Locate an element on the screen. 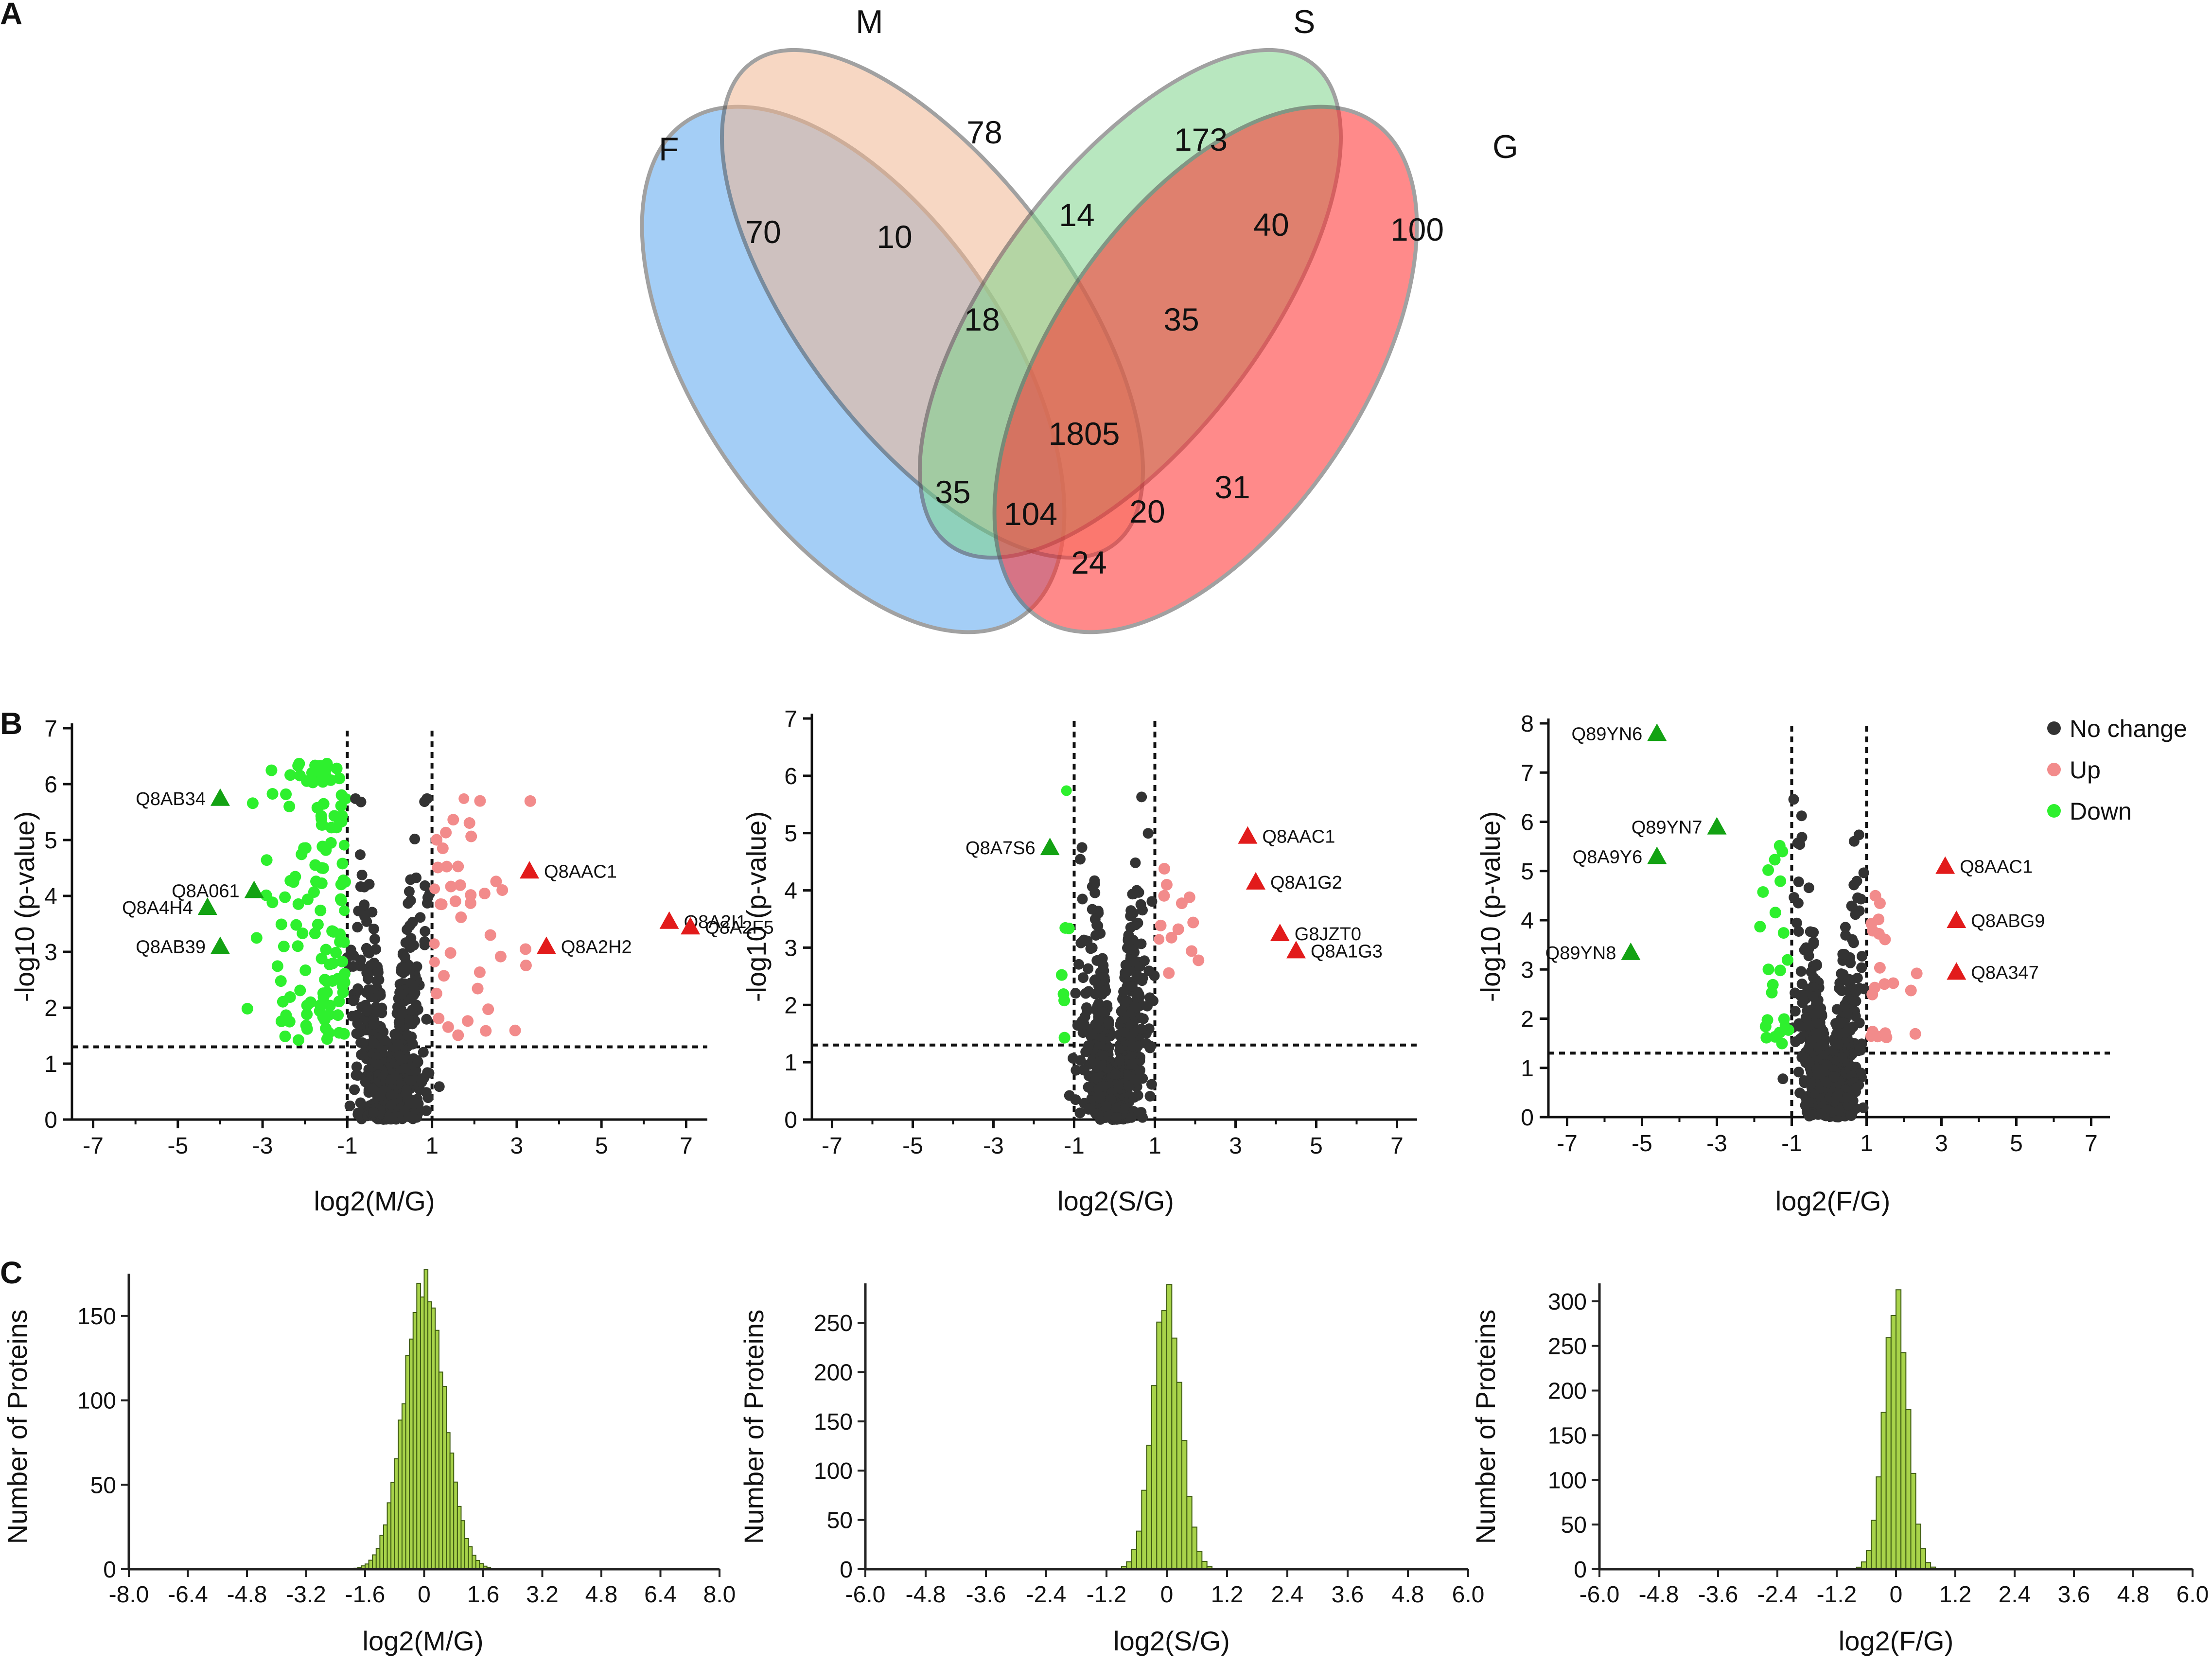  x-tick-label: -5 is located at coordinates (1642, 1143).